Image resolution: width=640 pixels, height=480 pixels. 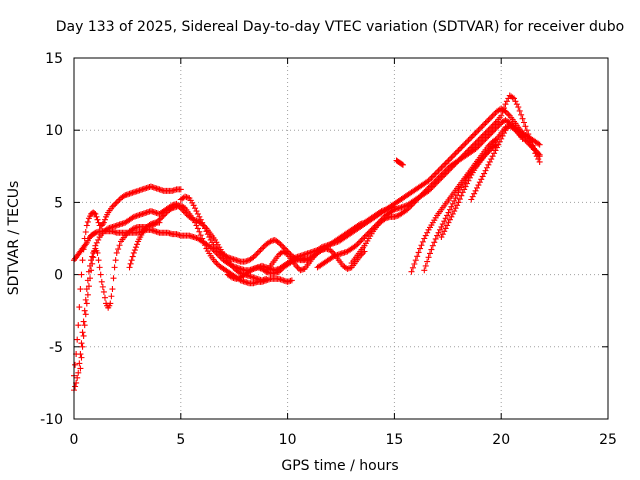 What do you see at coordinates (180, 440) in the screenshot?
I see `x-tick-label: 5` at bounding box center [180, 440].